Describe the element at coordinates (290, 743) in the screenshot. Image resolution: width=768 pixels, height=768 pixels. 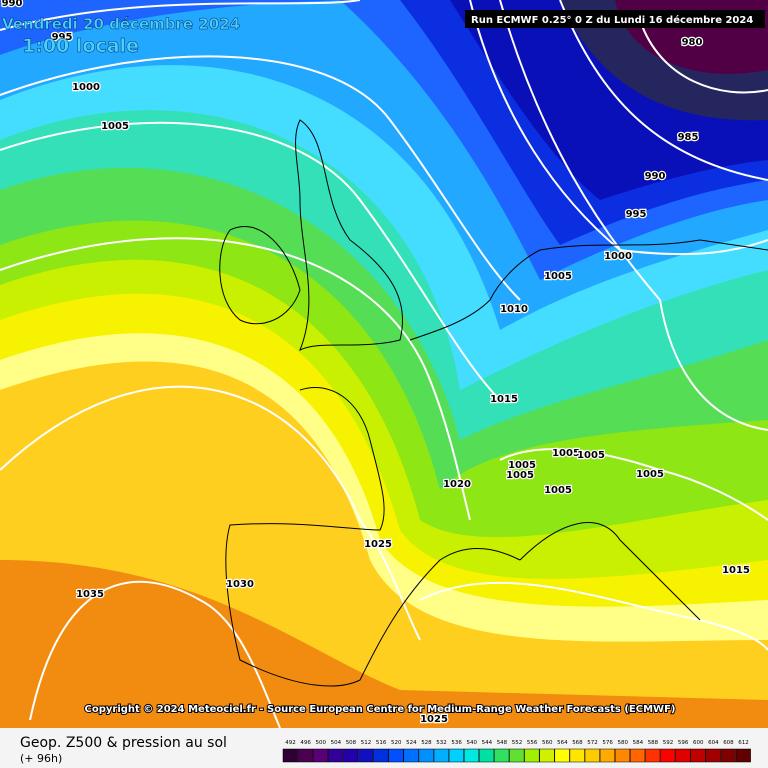
I see `legend-label: 492` at that location.